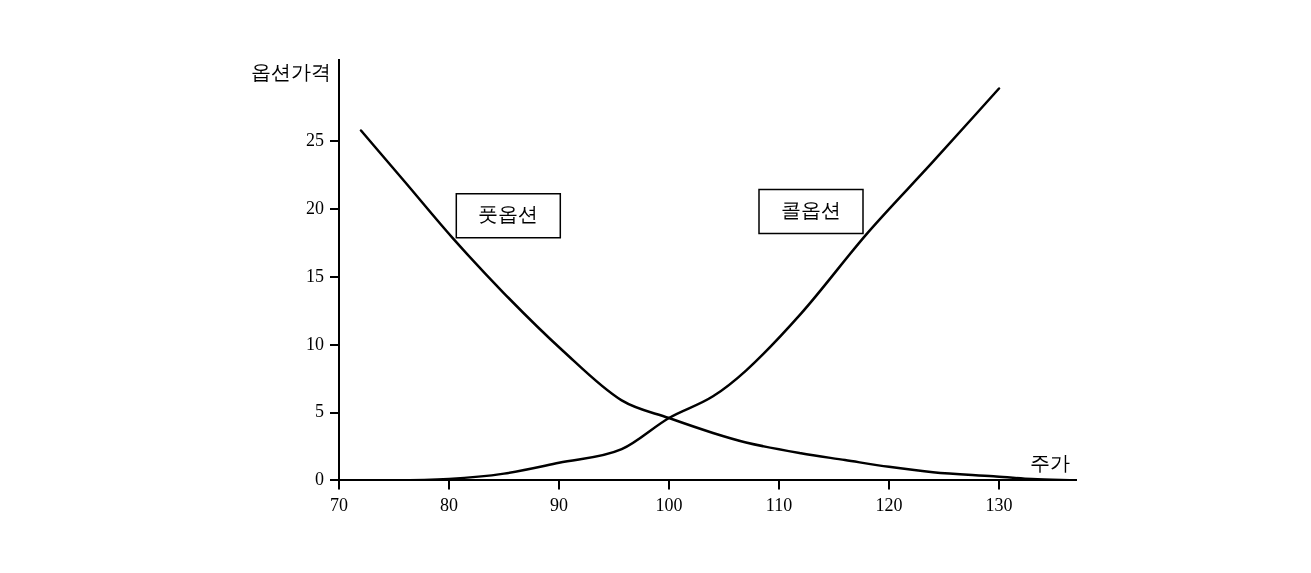 The height and width of the screenshot is (573, 1311). I want to click on x-tick-label: 90, so click(559, 504).